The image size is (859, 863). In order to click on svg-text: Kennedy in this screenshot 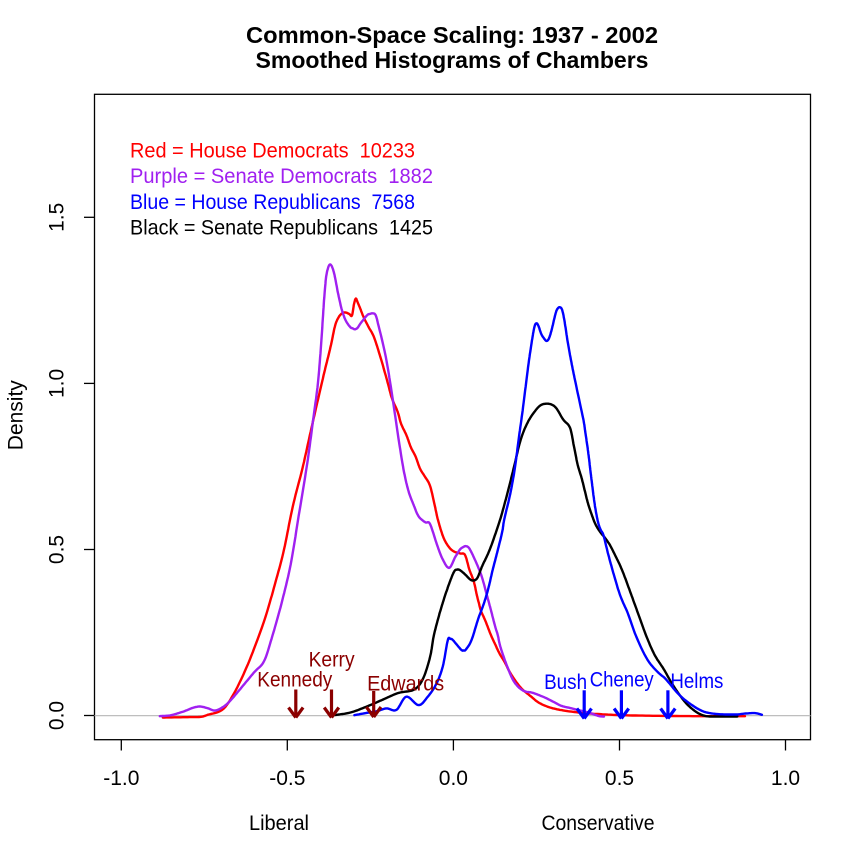, I will do `click(294, 680)`.